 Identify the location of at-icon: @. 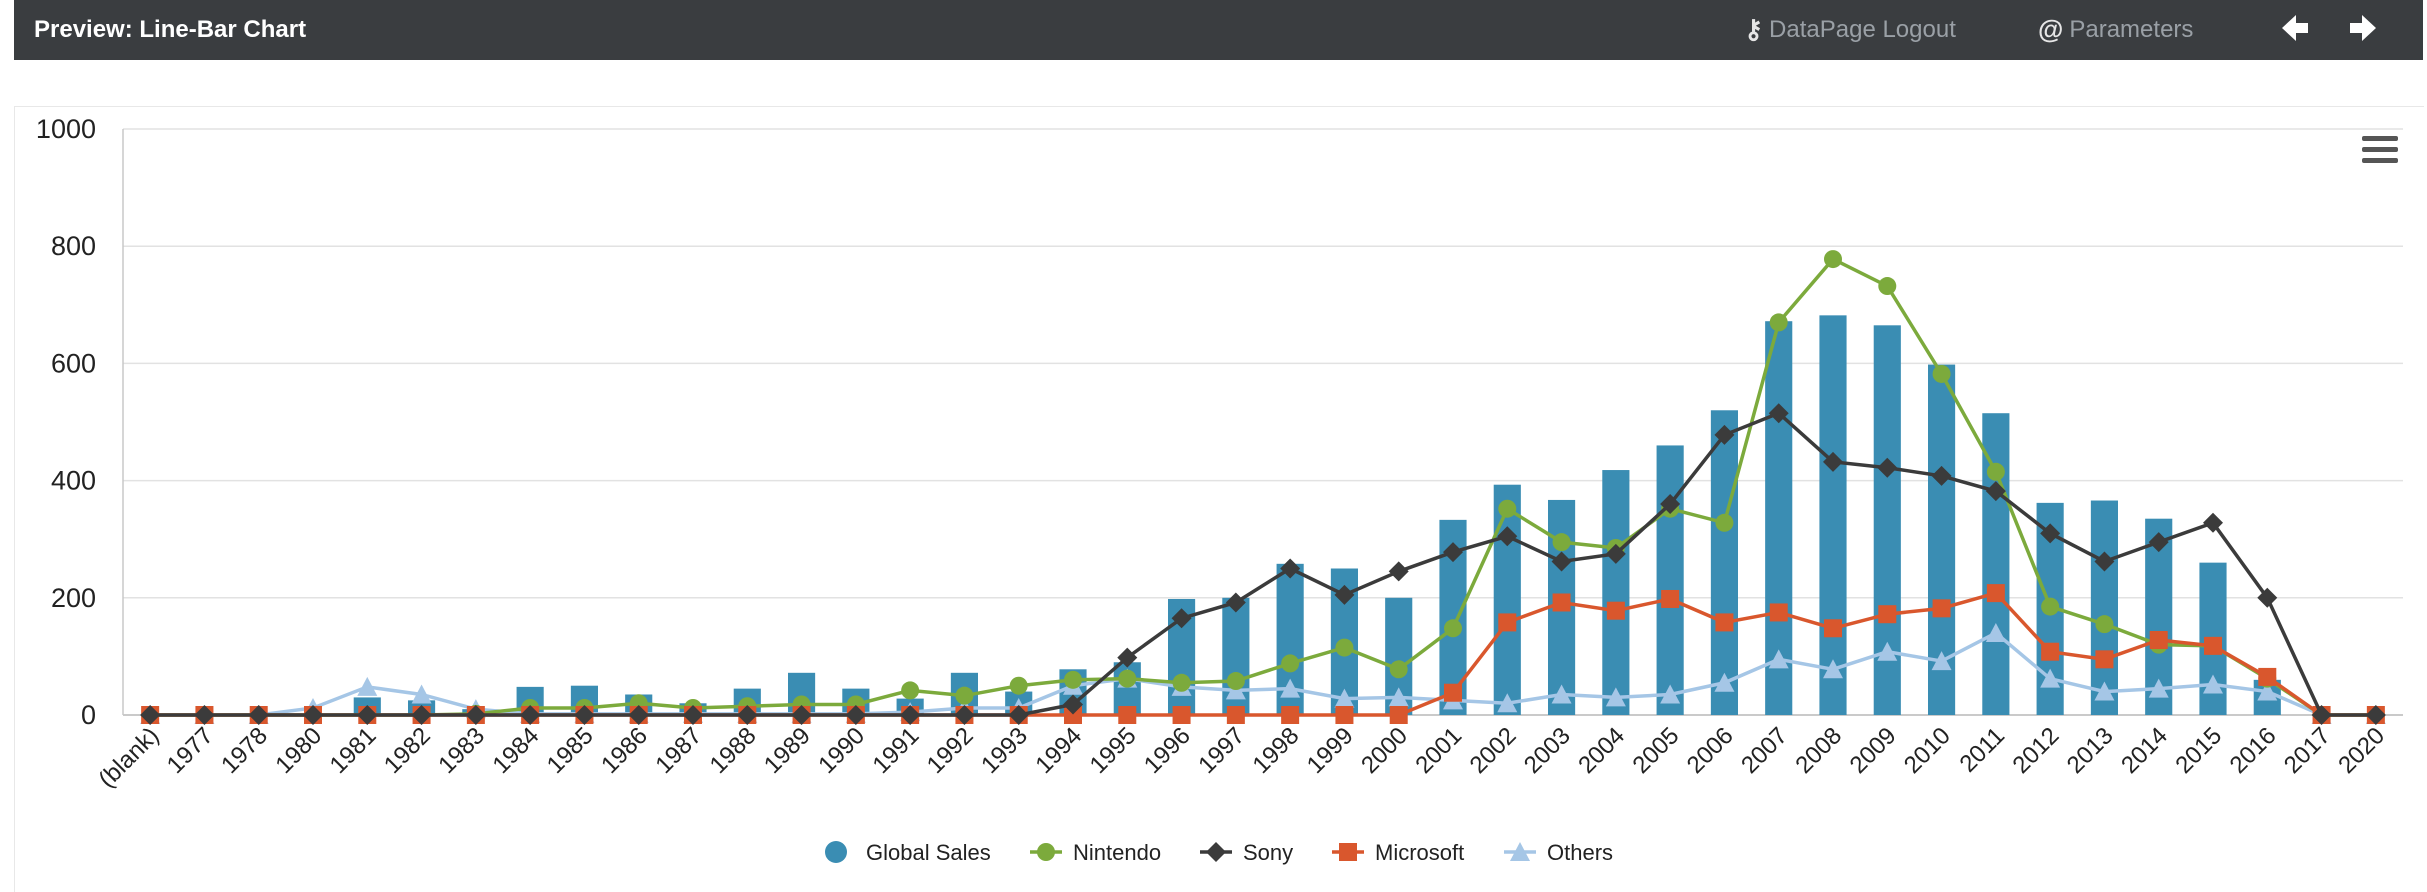
(2051, 29).